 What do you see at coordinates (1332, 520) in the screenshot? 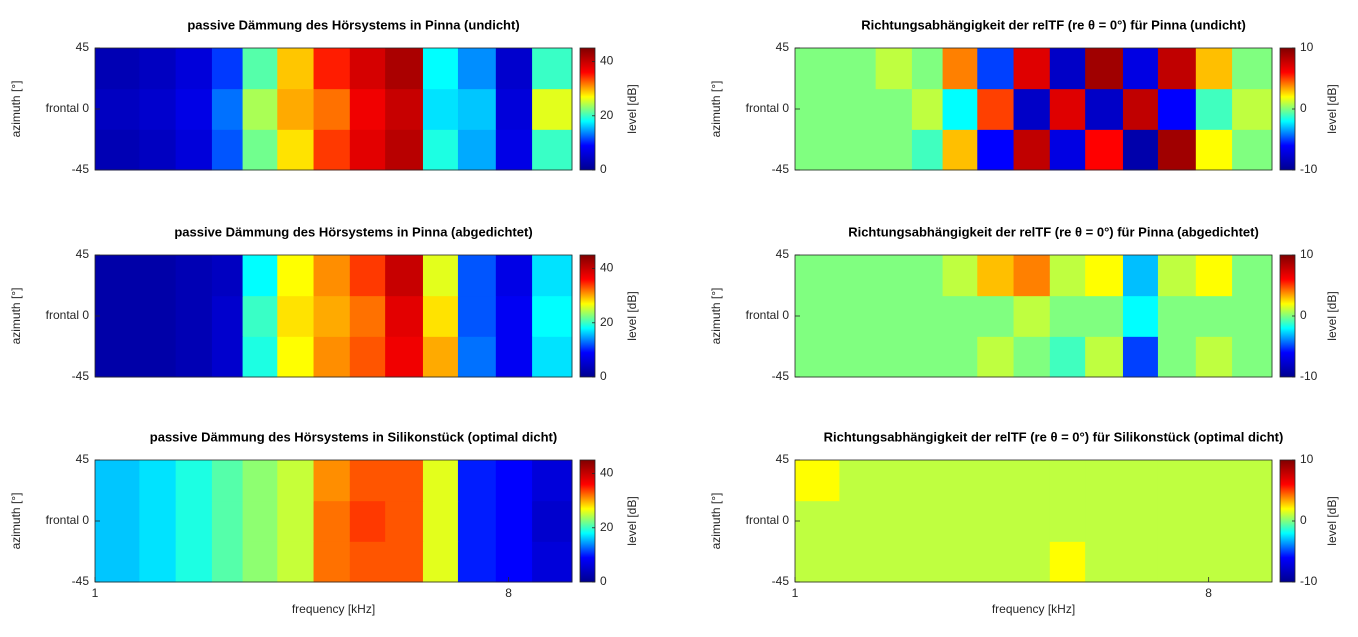
I see `colorbar-label: level [dB]` at bounding box center [1332, 520].